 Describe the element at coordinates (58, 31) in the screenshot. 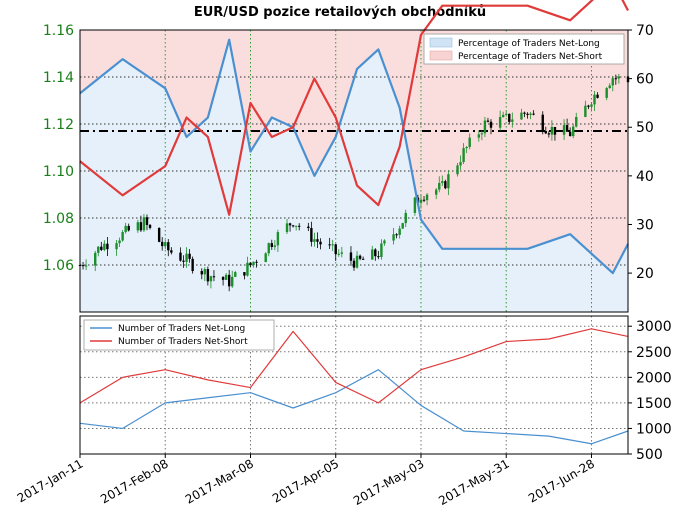

I see `left-axis-tick-label: 1.16` at that location.